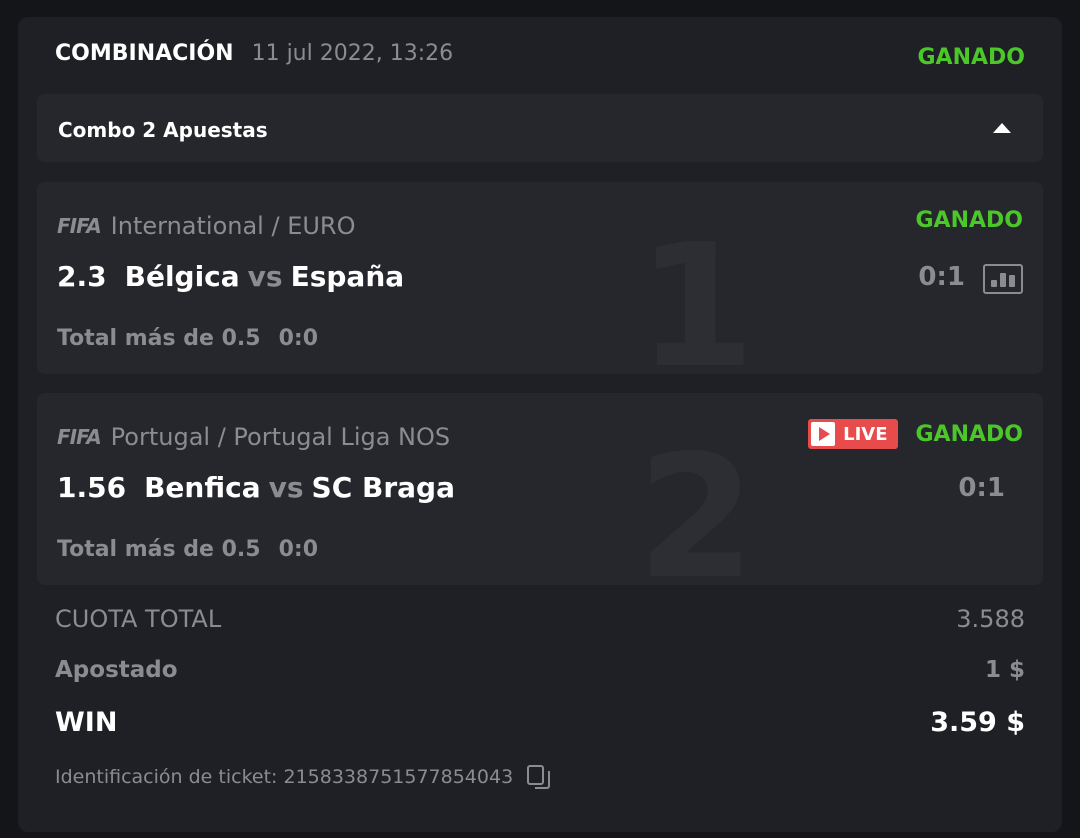 Image resolution: width=1080 pixels, height=838 pixels. Describe the element at coordinates (163, 130) in the screenshot. I see `combo-label: Combo 2 Apuestas` at that location.